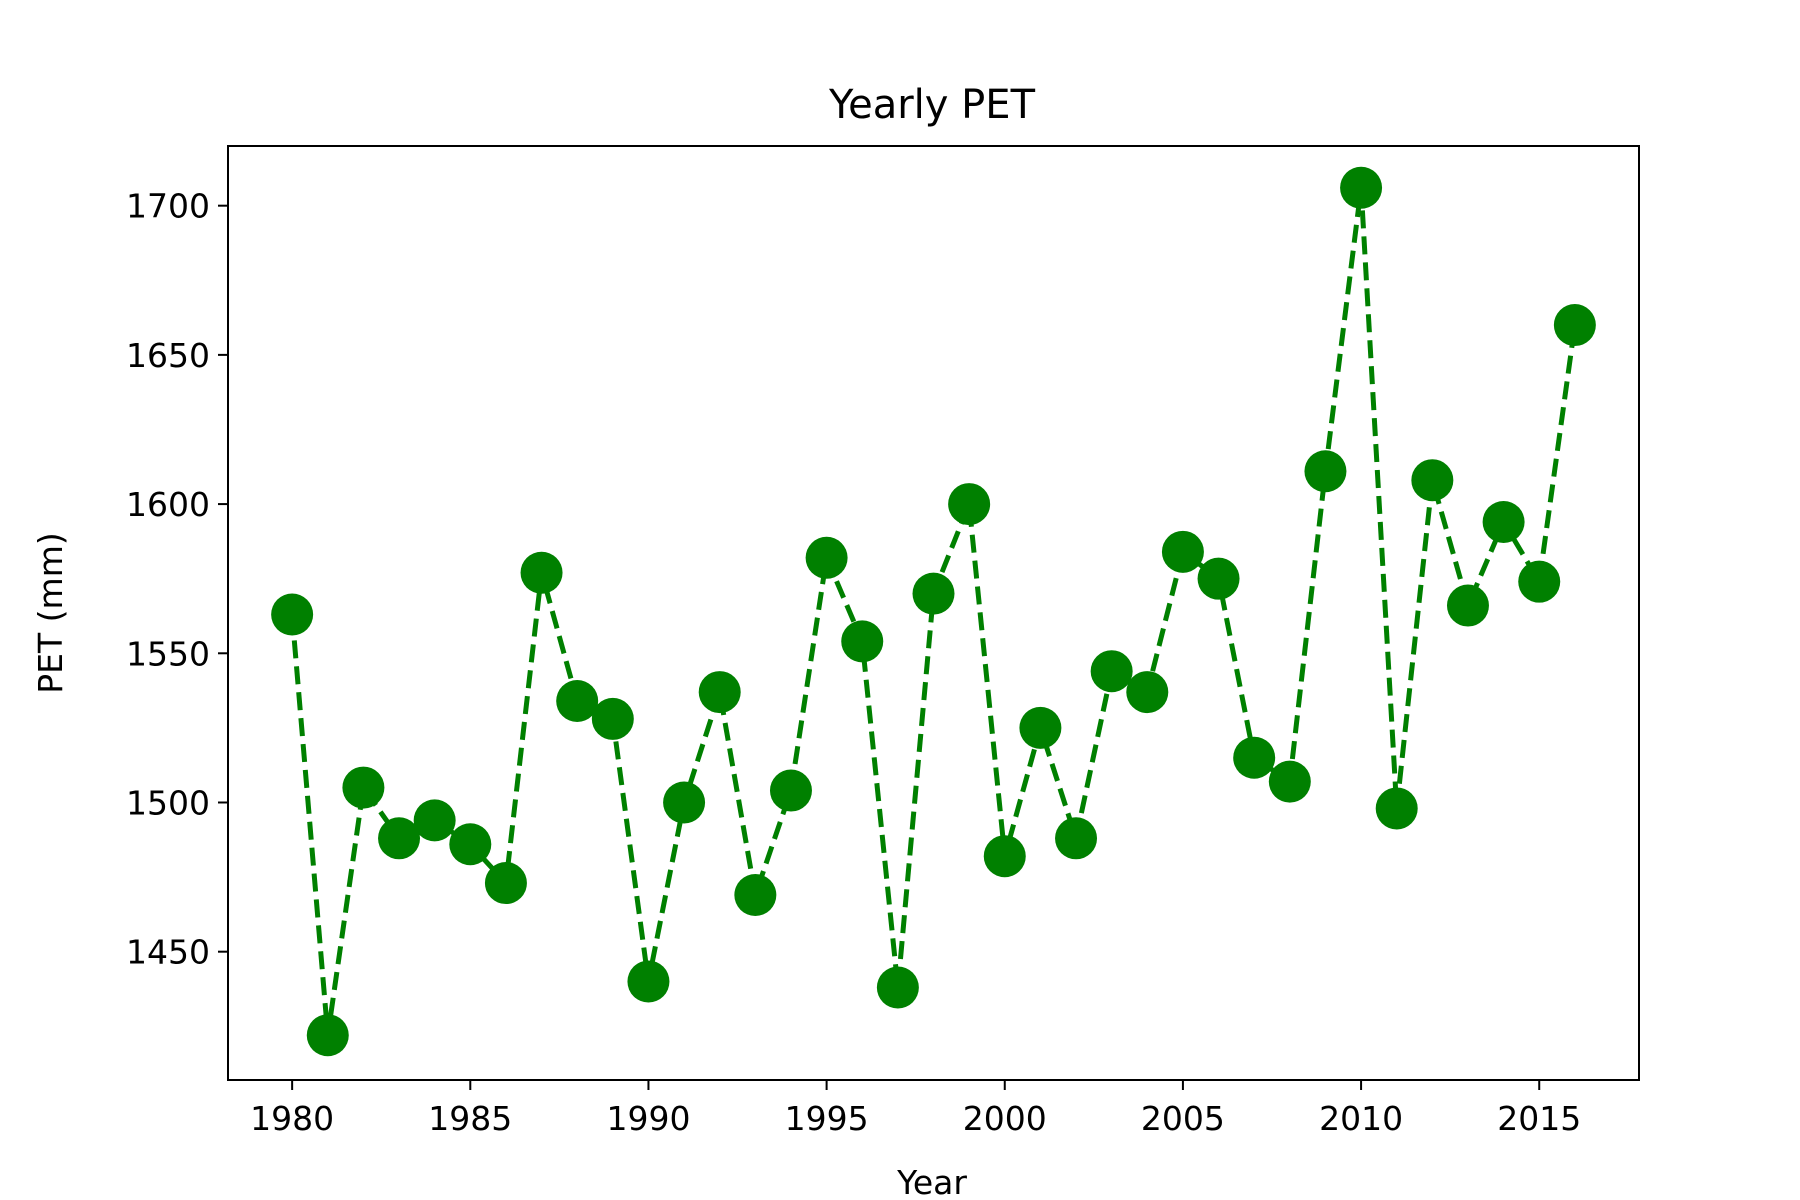  Describe the element at coordinates (50, 612) in the screenshot. I see `y-axis-label: PET (mm)` at that location.